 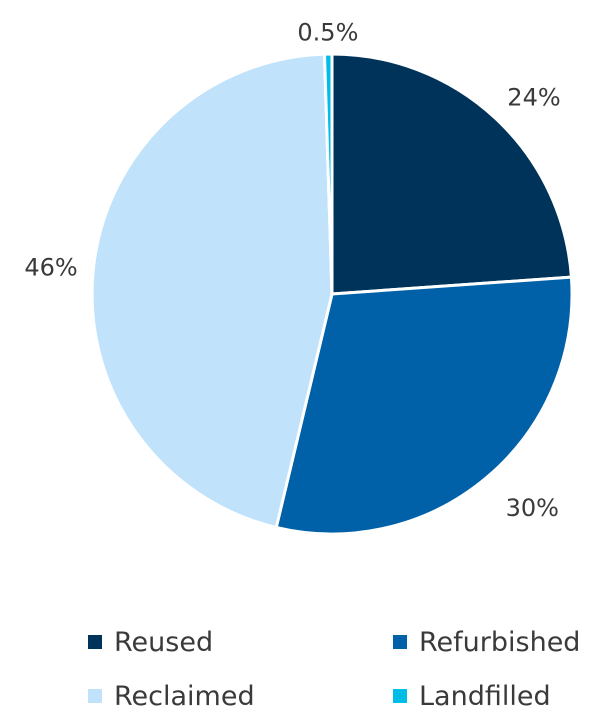 What do you see at coordinates (533, 97) in the screenshot?
I see `slice-label-reused: 24%` at bounding box center [533, 97].